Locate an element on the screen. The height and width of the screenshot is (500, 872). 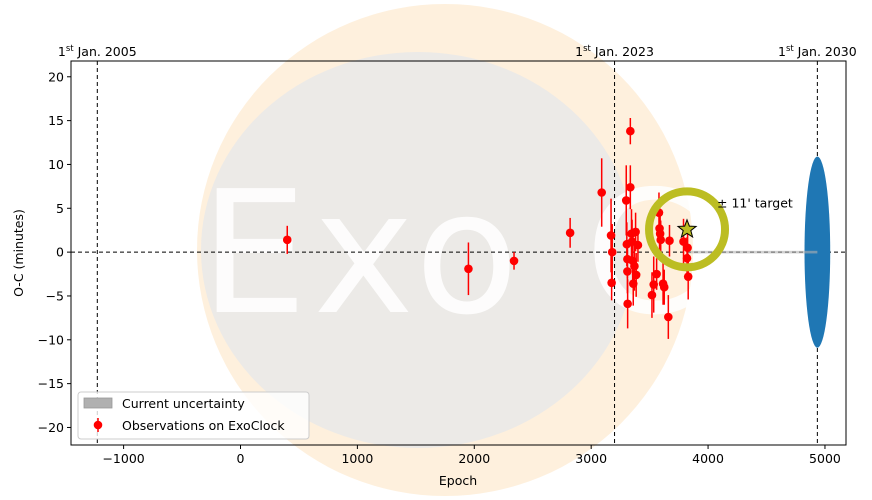
legend-box is located at coordinates (193, 415).